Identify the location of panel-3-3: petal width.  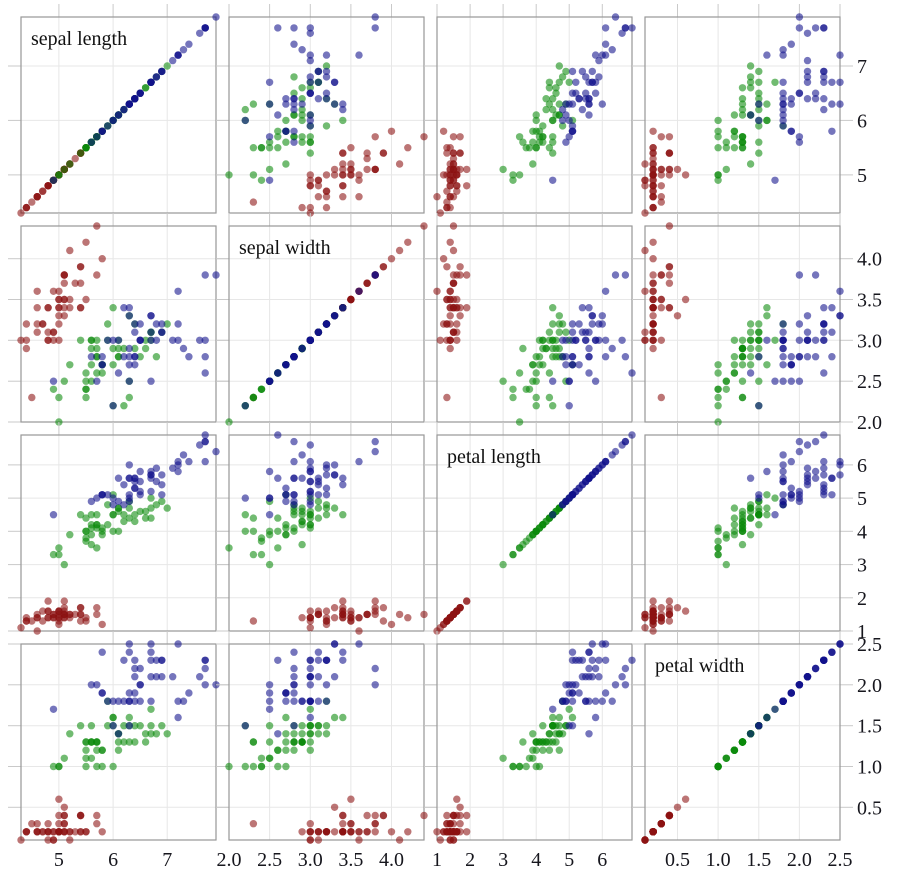
(742, 737).